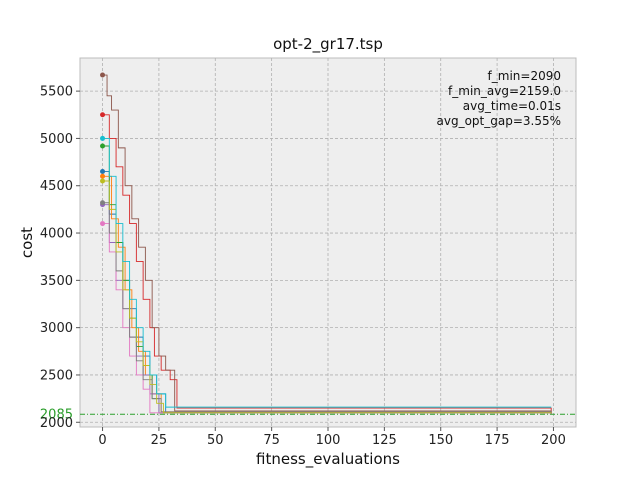 The width and height of the screenshot is (640, 480). What do you see at coordinates (56, 139) in the screenshot?
I see `y-tick-label: 5000` at bounding box center [56, 139].